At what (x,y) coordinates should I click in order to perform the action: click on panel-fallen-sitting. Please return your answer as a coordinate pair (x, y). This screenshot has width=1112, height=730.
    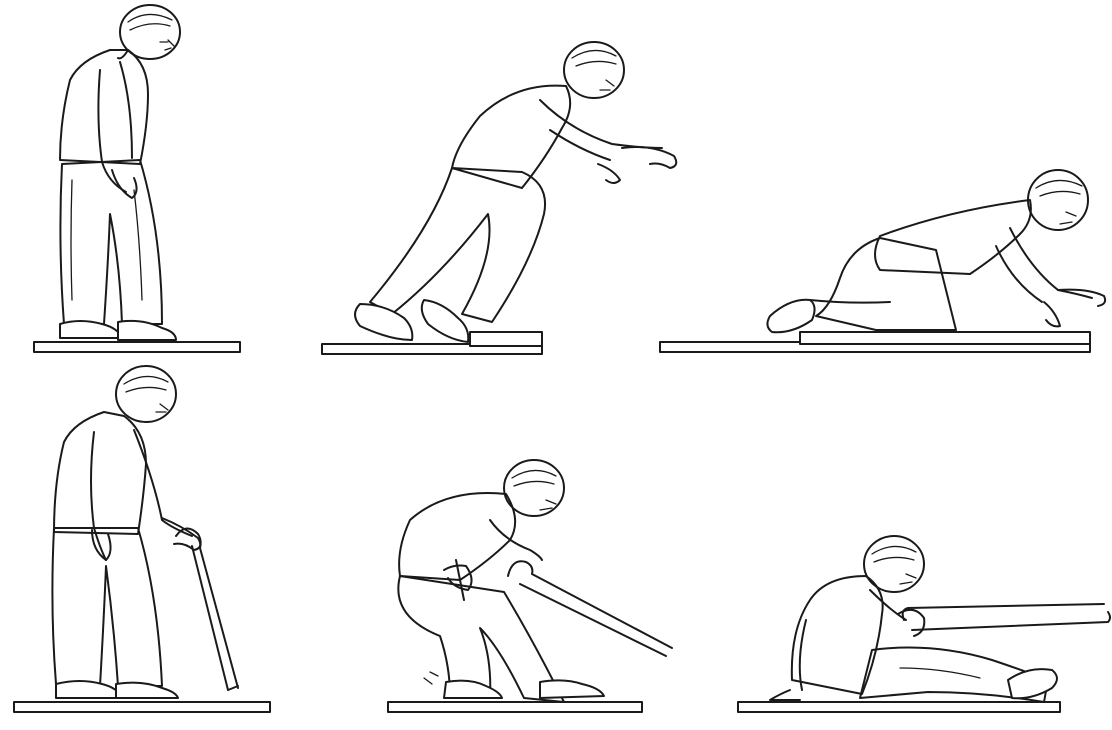
    Looking at the image, I should click on (924, 624).